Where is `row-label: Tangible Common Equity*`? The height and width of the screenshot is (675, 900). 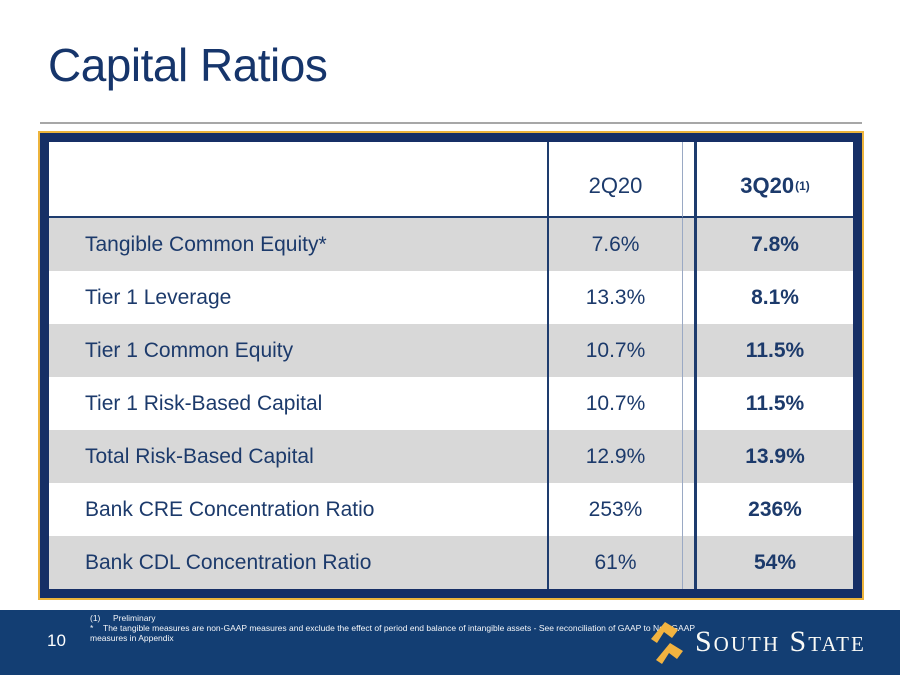
row-label: Tangible Common Equity* is located at coordinates (299, 244).